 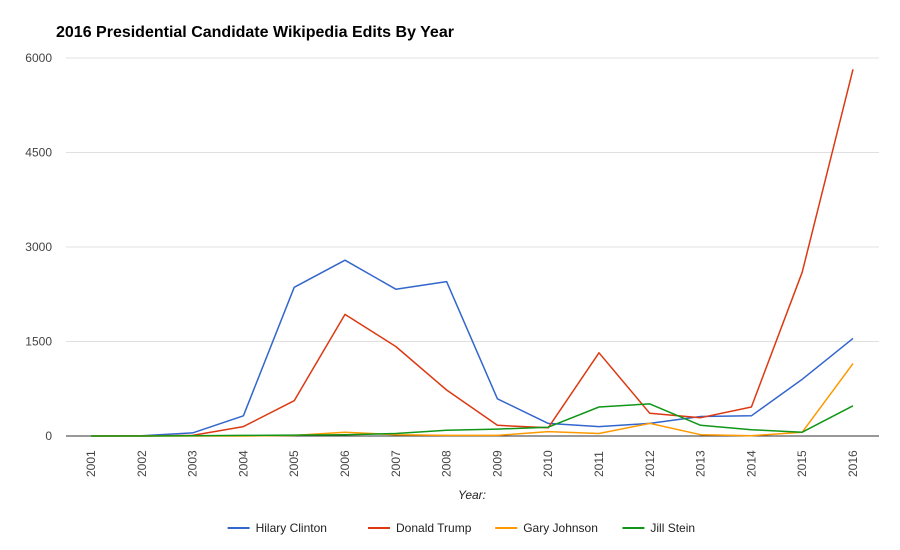 I want to click on y-tick-label: 6000, so click(x=38, y=58).